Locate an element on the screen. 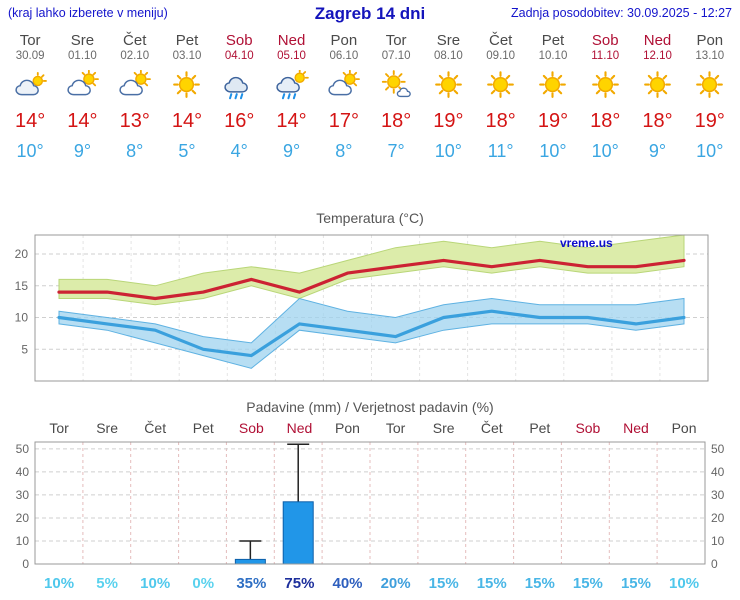 The width and height of the screenshot is (740, 600). day-column: Pet 03.10 14° 5° is located at coordinates (187, 96).